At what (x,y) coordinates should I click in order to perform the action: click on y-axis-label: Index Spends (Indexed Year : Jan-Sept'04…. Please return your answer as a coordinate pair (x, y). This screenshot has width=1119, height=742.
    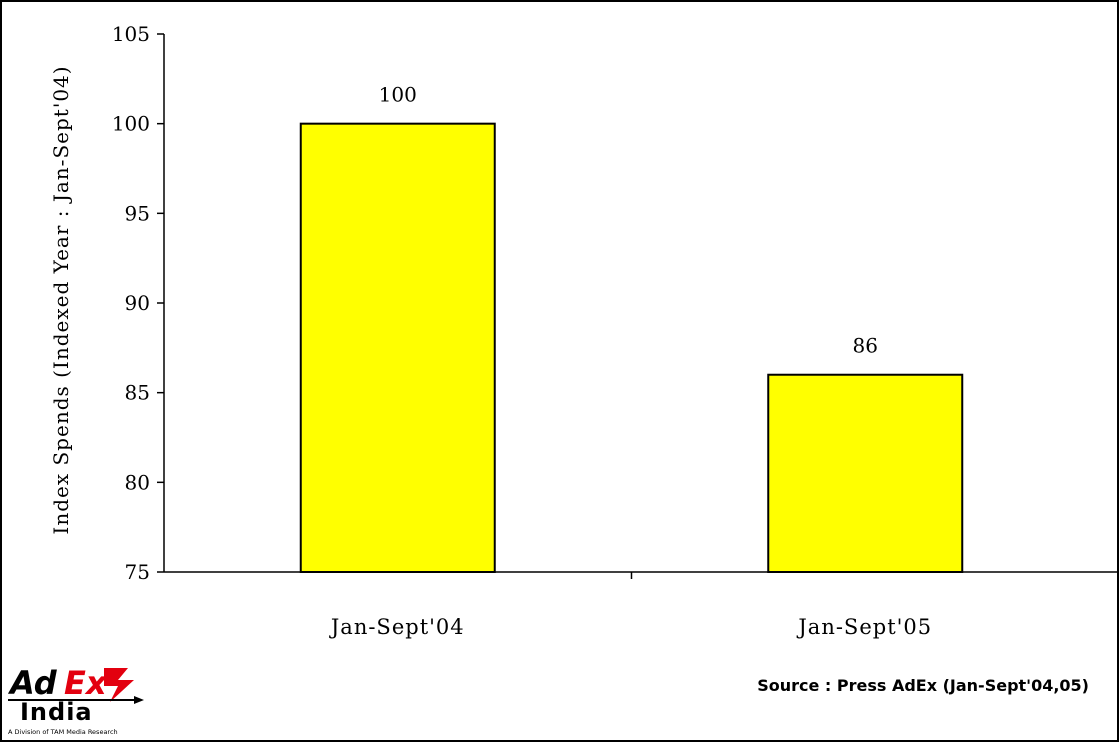
    Looking at the image, I should click on (61, 299).